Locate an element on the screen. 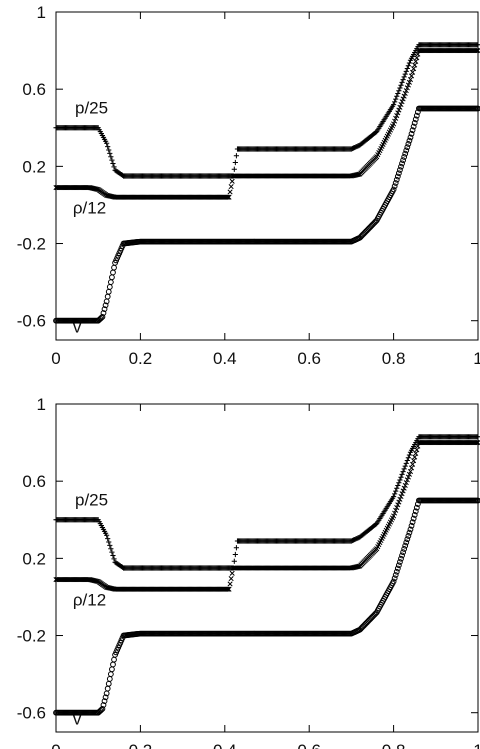 This screenshot has width=480, height=749. series-label: p/25 is located at coordinates (91, 499).